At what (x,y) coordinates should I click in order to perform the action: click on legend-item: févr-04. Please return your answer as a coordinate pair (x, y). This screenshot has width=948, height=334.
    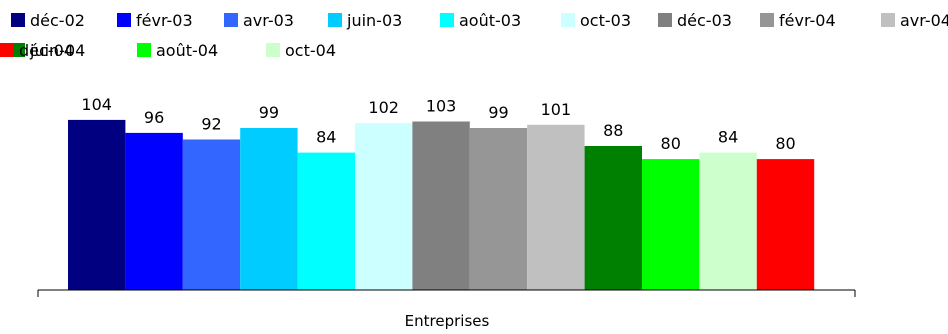
    Looking at the image, I should click on (798, 20).